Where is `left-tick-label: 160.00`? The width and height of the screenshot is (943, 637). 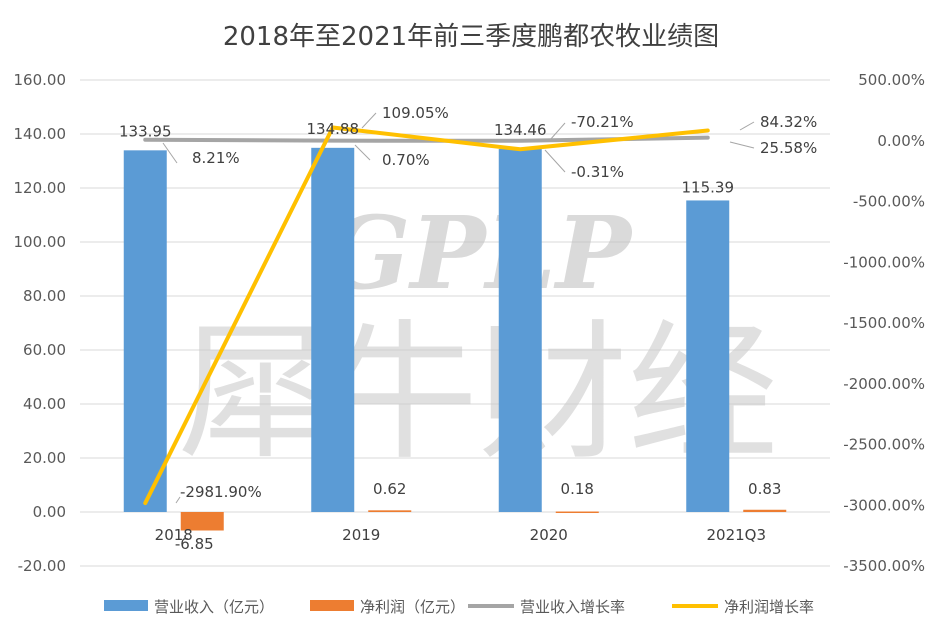 left-tick-label: 160.00 is located at coordinates (40, 80).